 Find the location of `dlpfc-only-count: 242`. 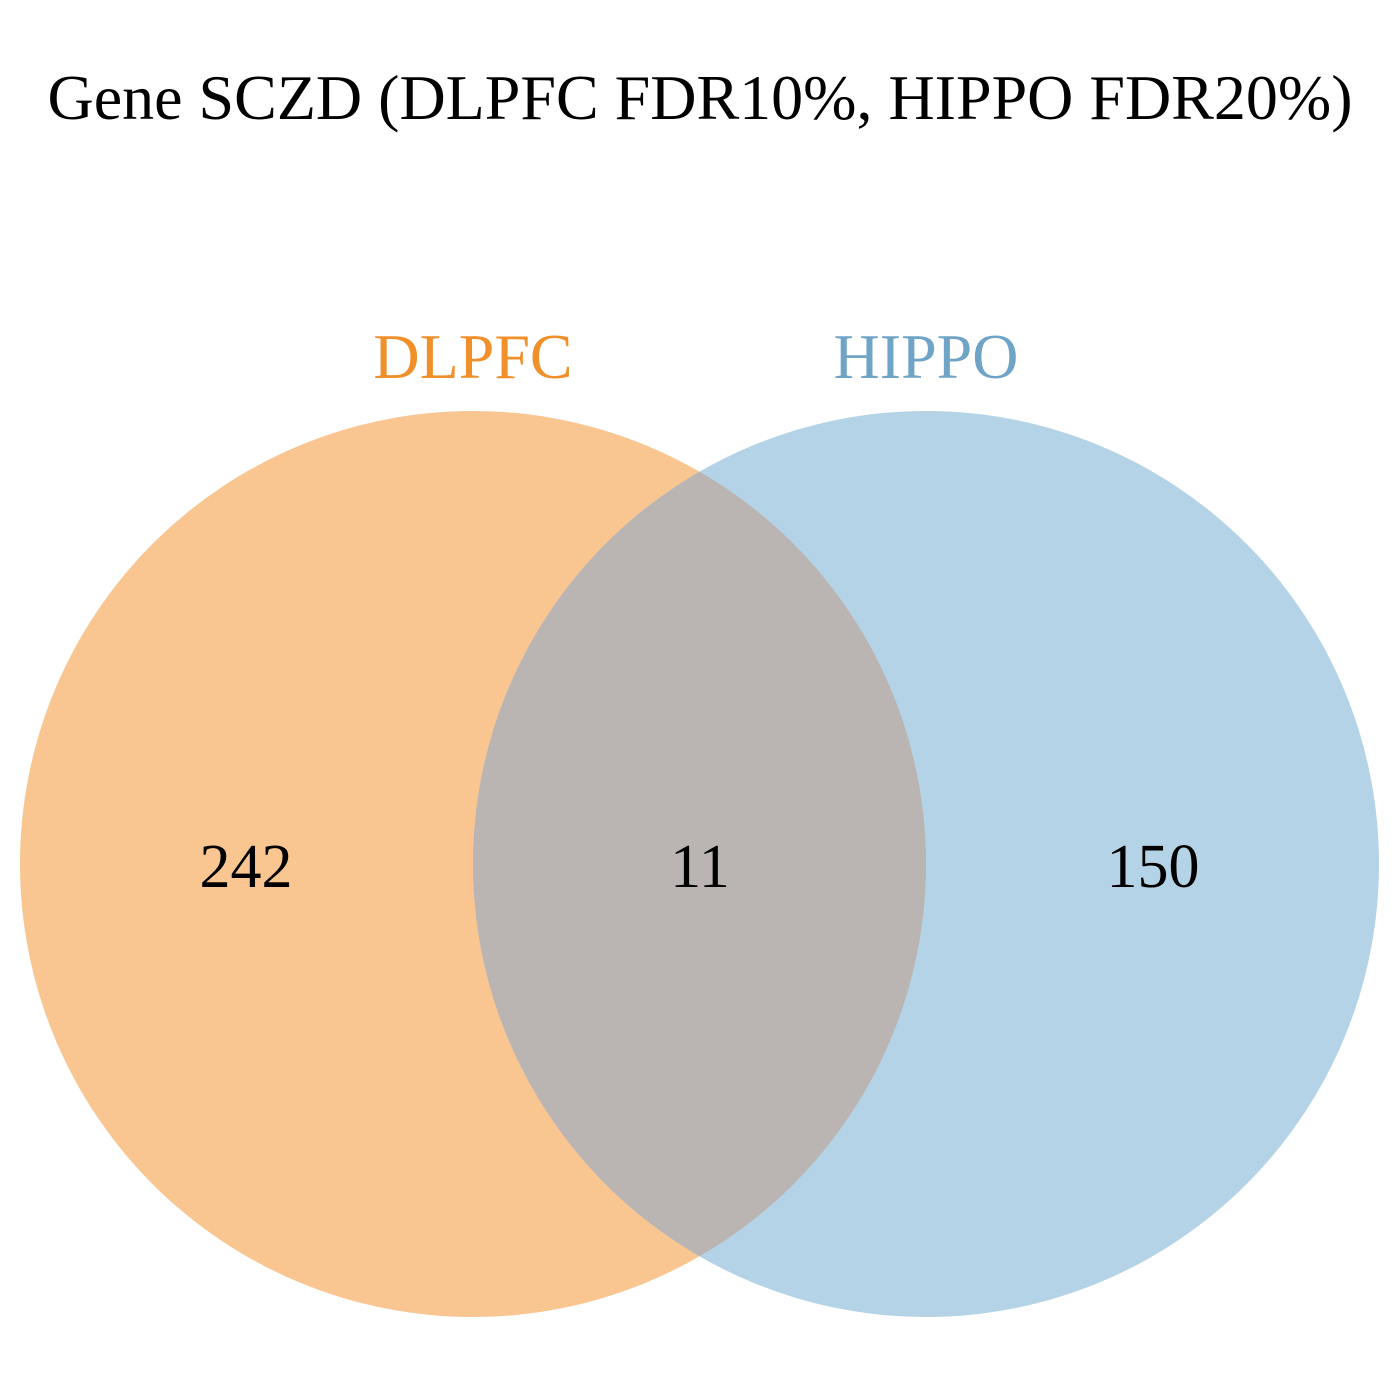

dlpfc-only-count: 242 is located at coordinates (246, 867).